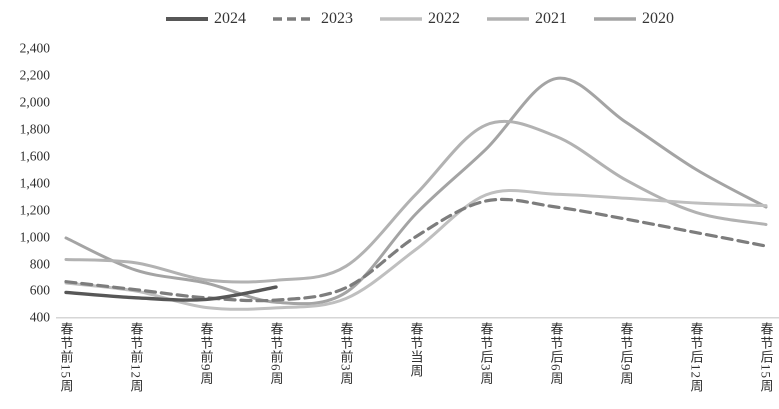  What do you see at coordinates (658, 18) in the screenshot?
I see `legend-label-2020: 2020` at bounding box center [658, 18].